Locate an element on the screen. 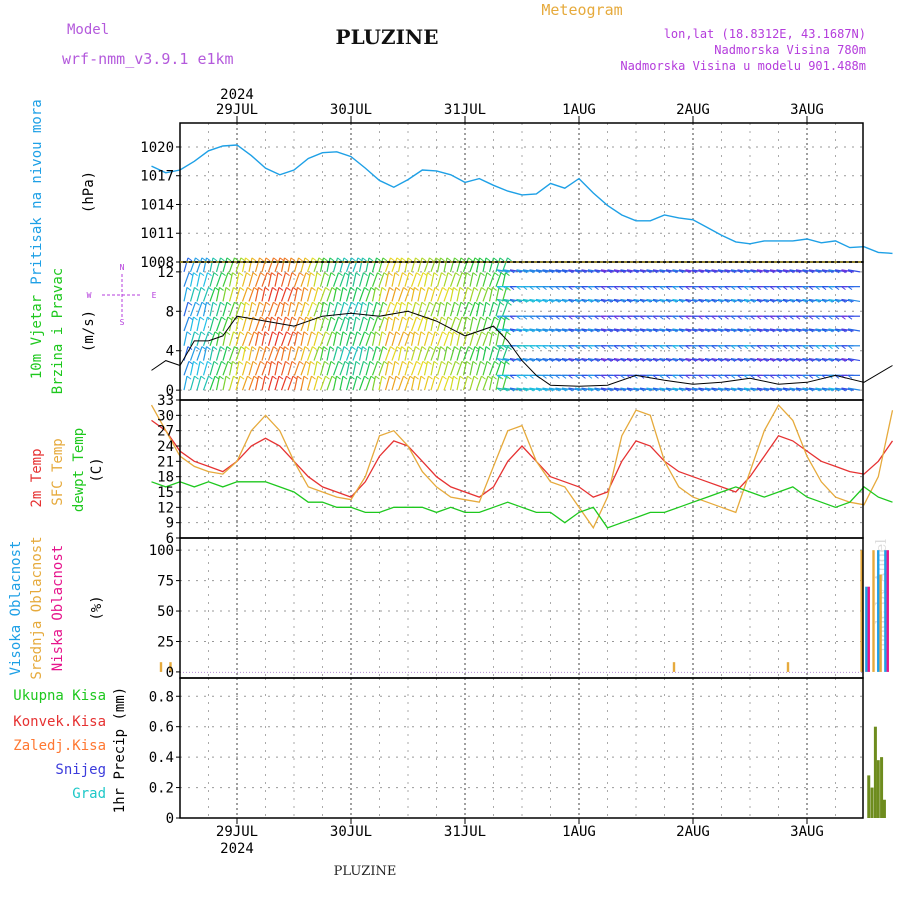 Image resolution: width=900 pixels, height=900 pixels. model-label: Model is located at coordinates (88, 30).